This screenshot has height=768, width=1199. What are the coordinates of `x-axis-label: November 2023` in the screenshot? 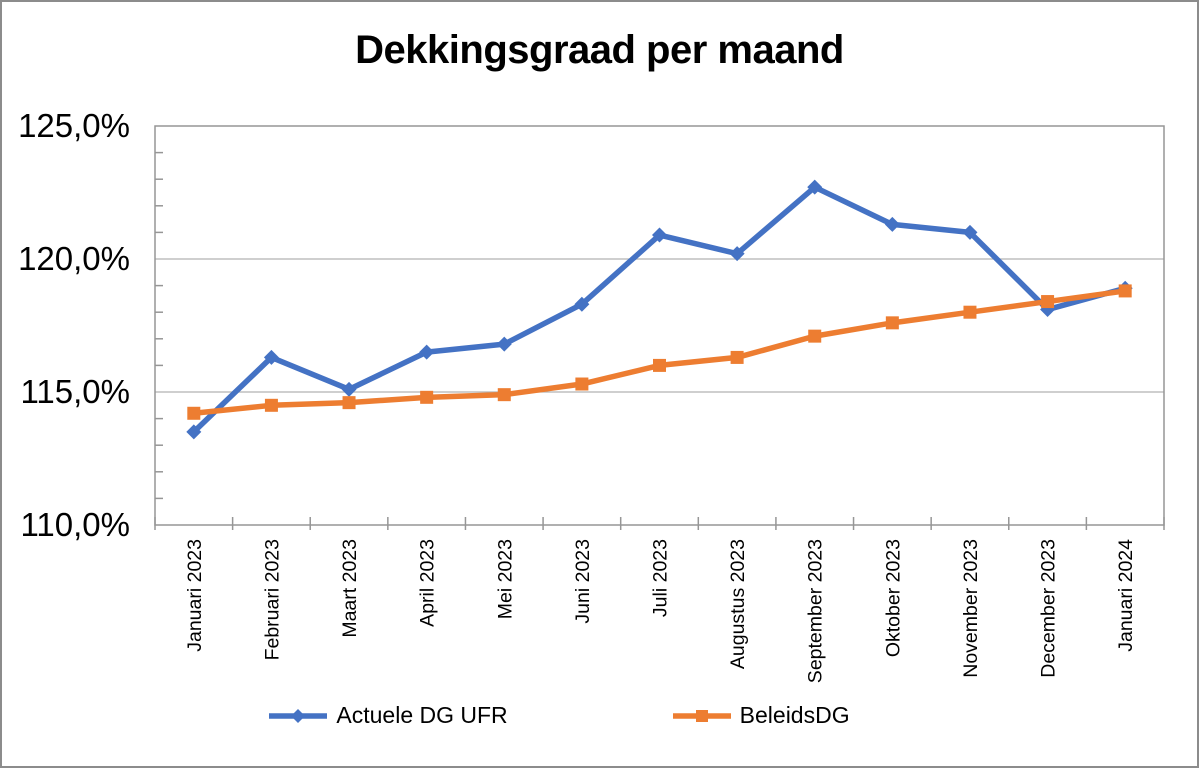 It's located at (971, 608).